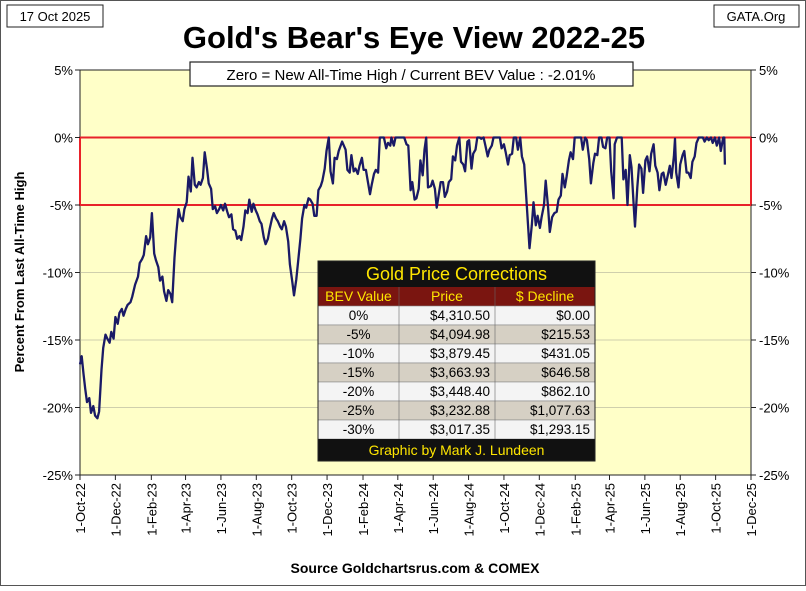 The image size is (806, 591). I want to click on y-tick-label: -25%, so click(58, 475).